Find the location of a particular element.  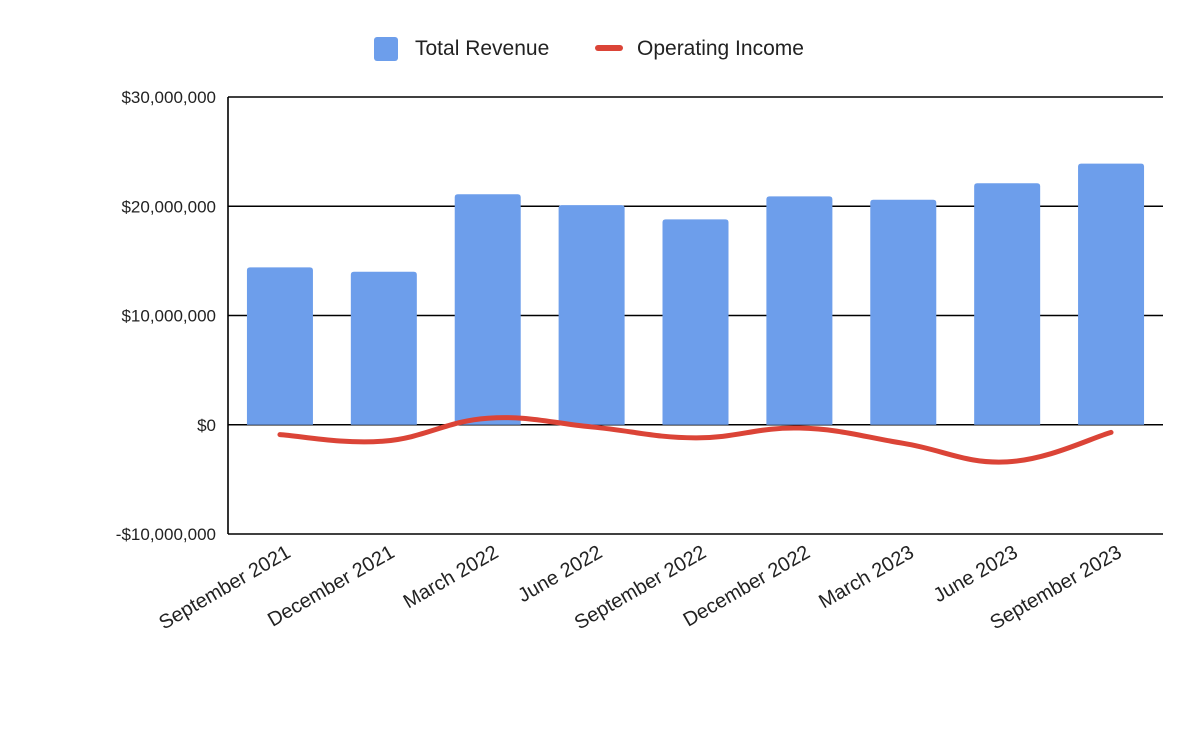

chart-legend: Total Revenue Operating Income is located at coordinates (589, 49).